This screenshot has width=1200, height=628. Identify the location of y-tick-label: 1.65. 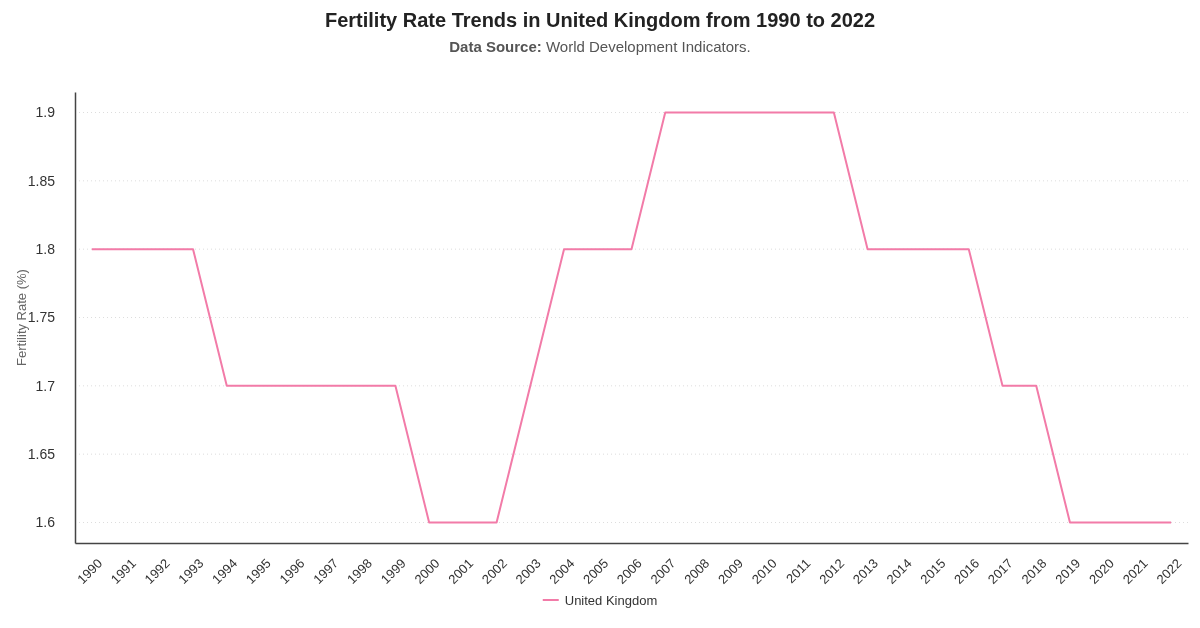
(41, 454).